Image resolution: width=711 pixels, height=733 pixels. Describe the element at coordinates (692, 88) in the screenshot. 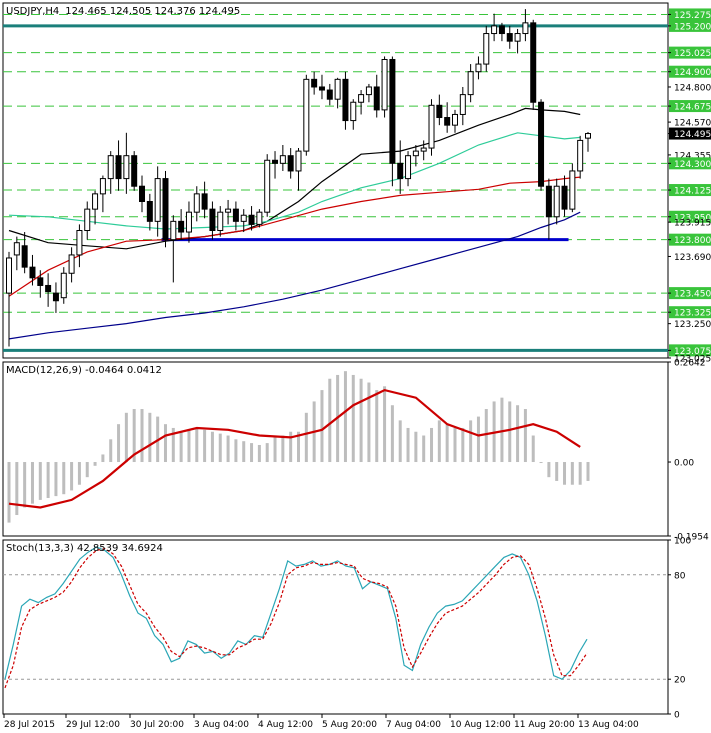

I see `price-tick-label: 124.800` at that location.